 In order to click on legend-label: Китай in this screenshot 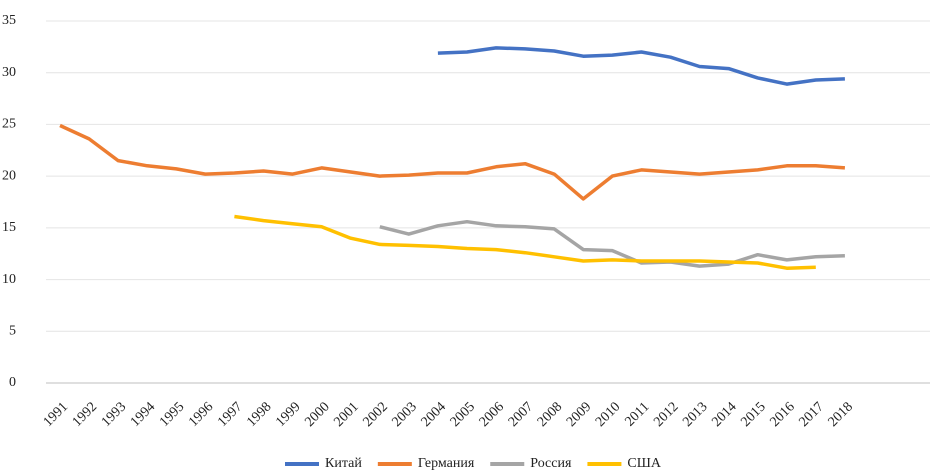, I will do `click(343, 463)`.